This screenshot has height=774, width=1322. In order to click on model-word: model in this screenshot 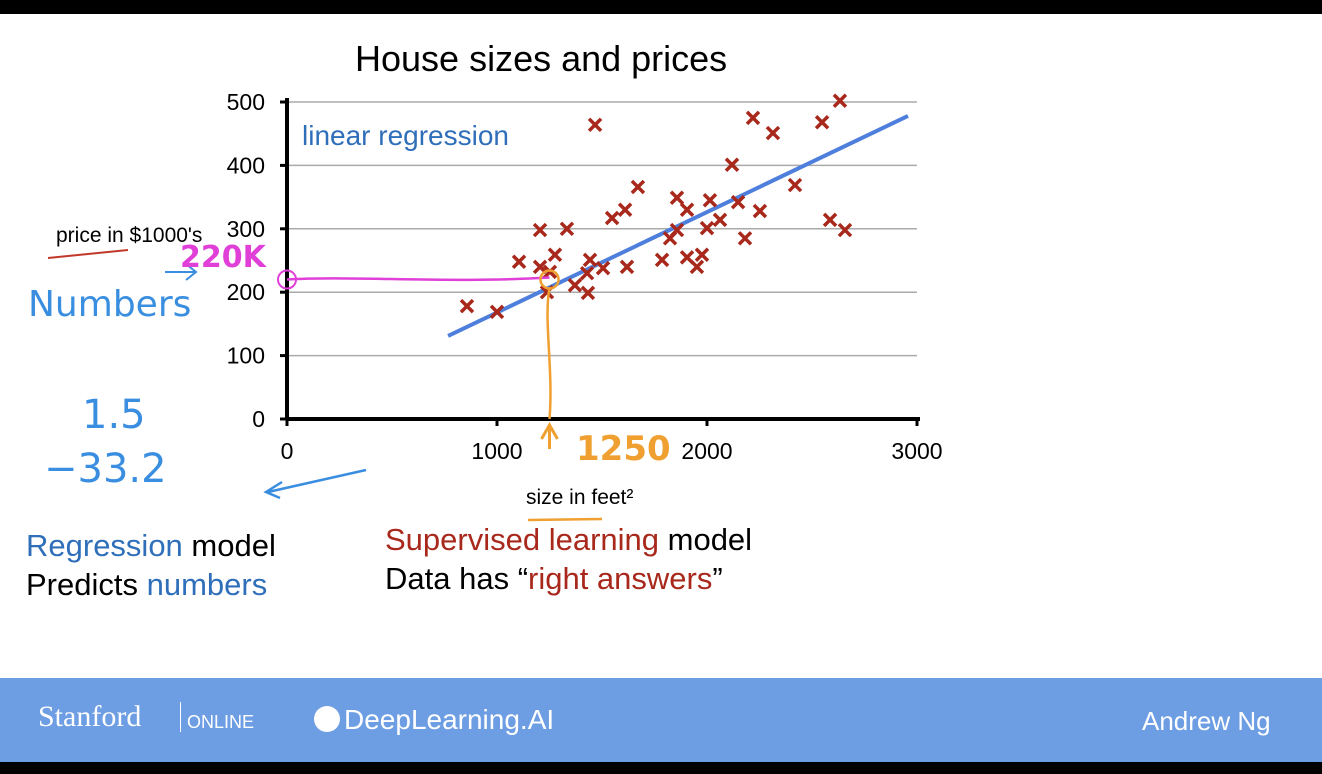, I will do `click(229, 545)`.